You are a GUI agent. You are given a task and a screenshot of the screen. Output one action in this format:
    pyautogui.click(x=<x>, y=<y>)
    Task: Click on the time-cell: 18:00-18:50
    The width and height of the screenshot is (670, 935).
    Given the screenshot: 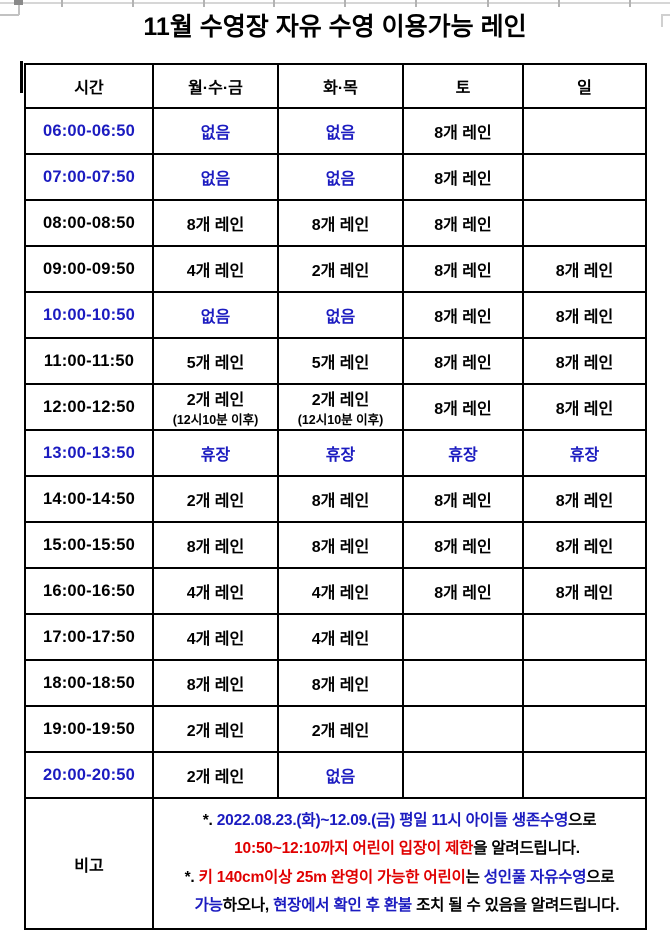 What is the action you would take?
    pyautogui.click(x=89, y=683)
    